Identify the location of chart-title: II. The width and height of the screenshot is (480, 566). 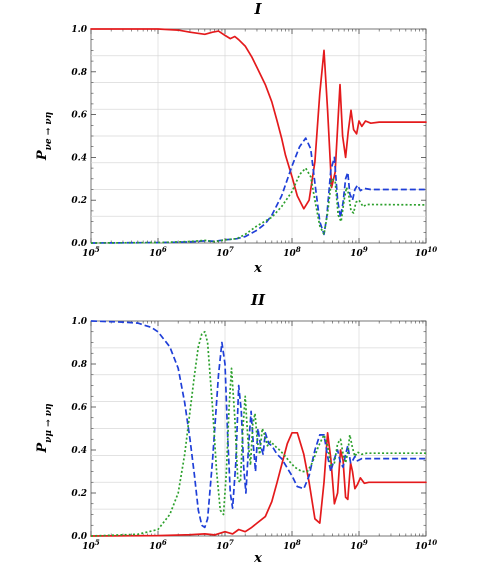
(258, 300).